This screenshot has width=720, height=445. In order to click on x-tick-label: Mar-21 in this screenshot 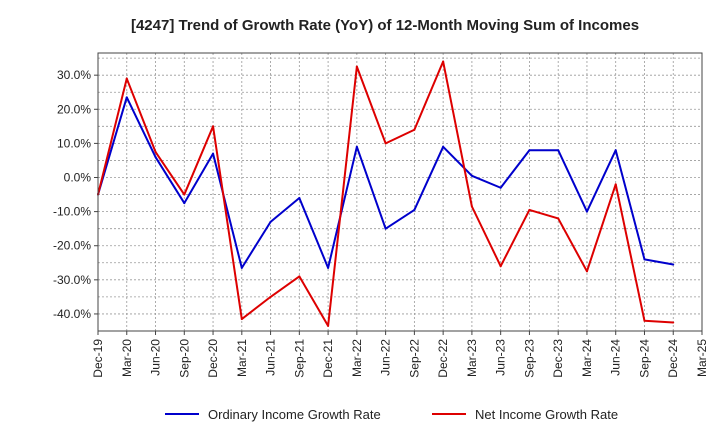, I will do `click(242, 358)`.